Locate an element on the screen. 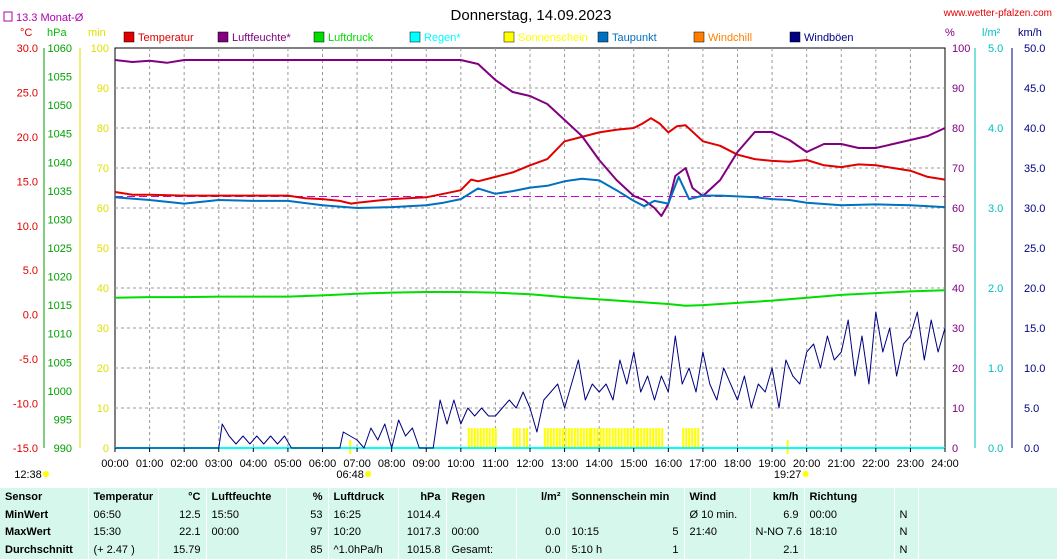 Image resolution: width=1058 pixels, height=559 pixels. press-tick-label: 1015 is located at coordinates (60, 306).